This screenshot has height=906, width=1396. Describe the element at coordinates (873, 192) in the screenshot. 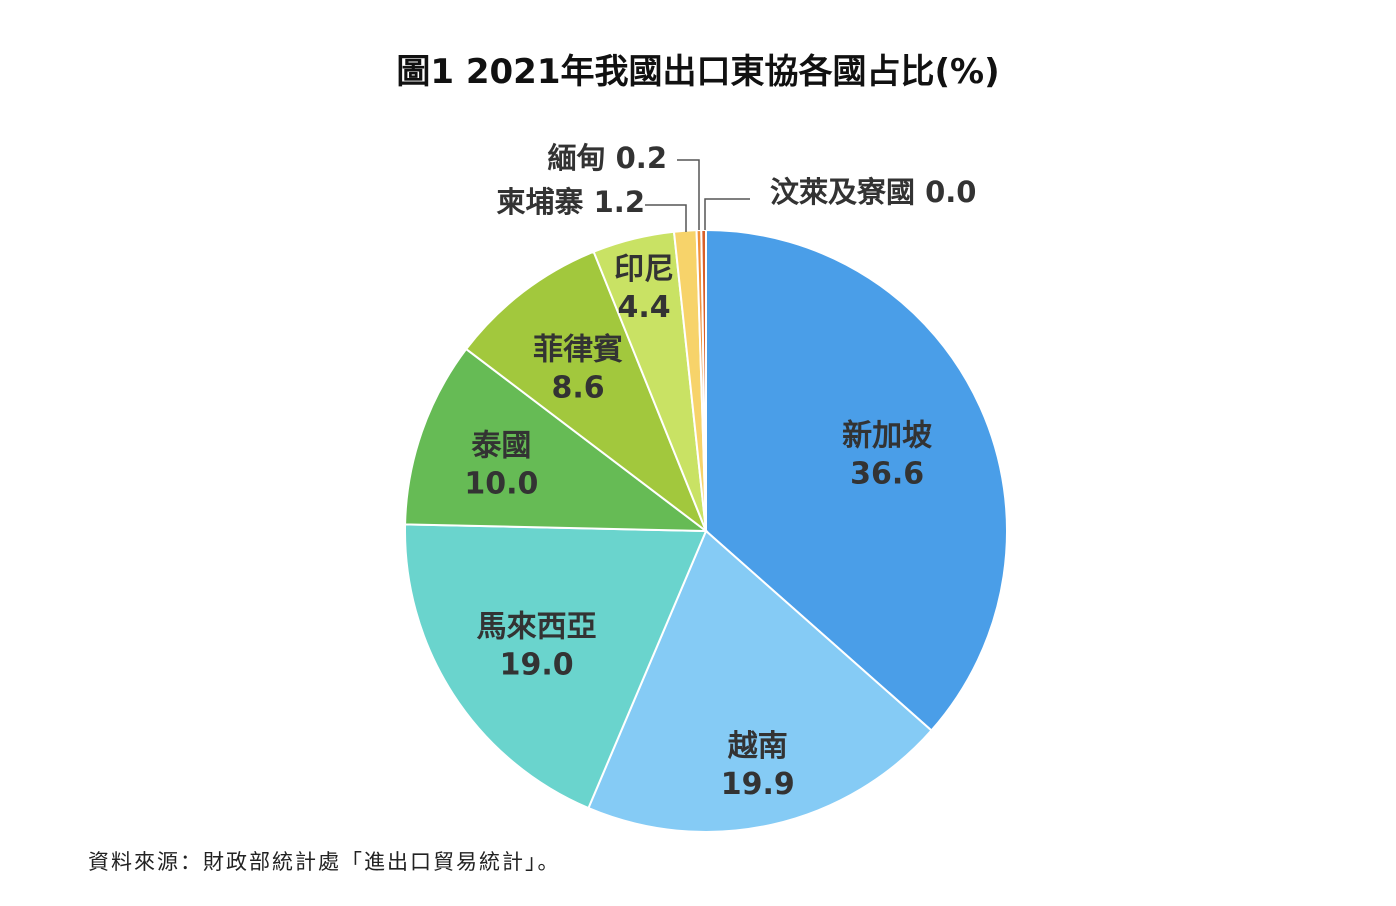

I see `callout-label-brunei-laos: 汶萊及寮國 0.0` at that location.